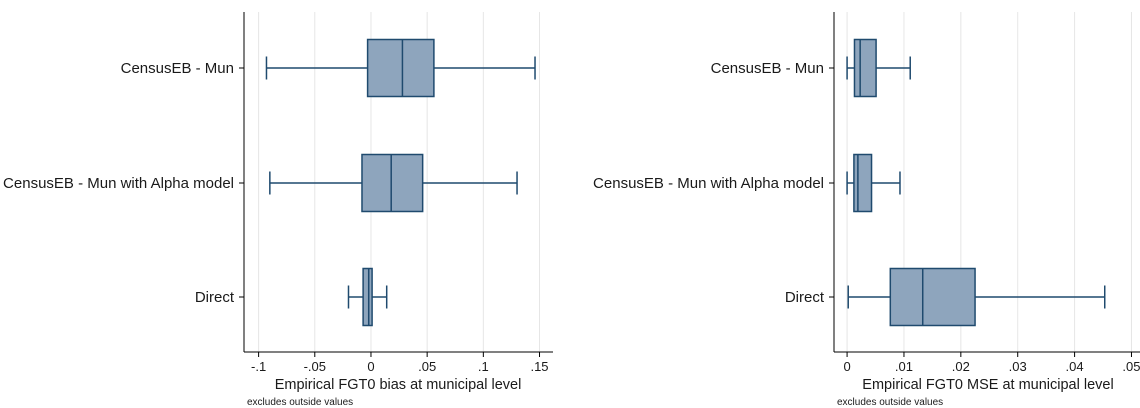  I want to click on x-ticks: -.1 -.05 0 .05 .1 .15, so click(400, 363).